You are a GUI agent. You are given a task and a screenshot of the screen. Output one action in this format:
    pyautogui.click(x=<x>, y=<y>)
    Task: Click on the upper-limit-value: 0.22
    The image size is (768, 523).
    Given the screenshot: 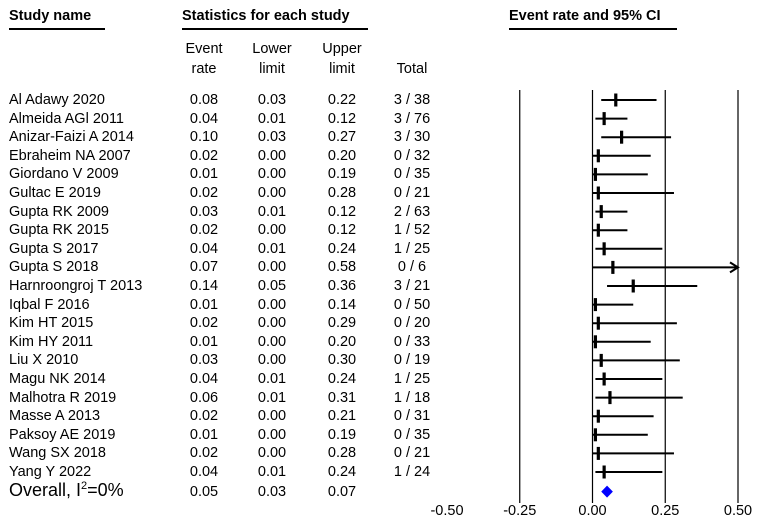 What is the action you would take?
    pyautogui.click(x=342, y=100)
    